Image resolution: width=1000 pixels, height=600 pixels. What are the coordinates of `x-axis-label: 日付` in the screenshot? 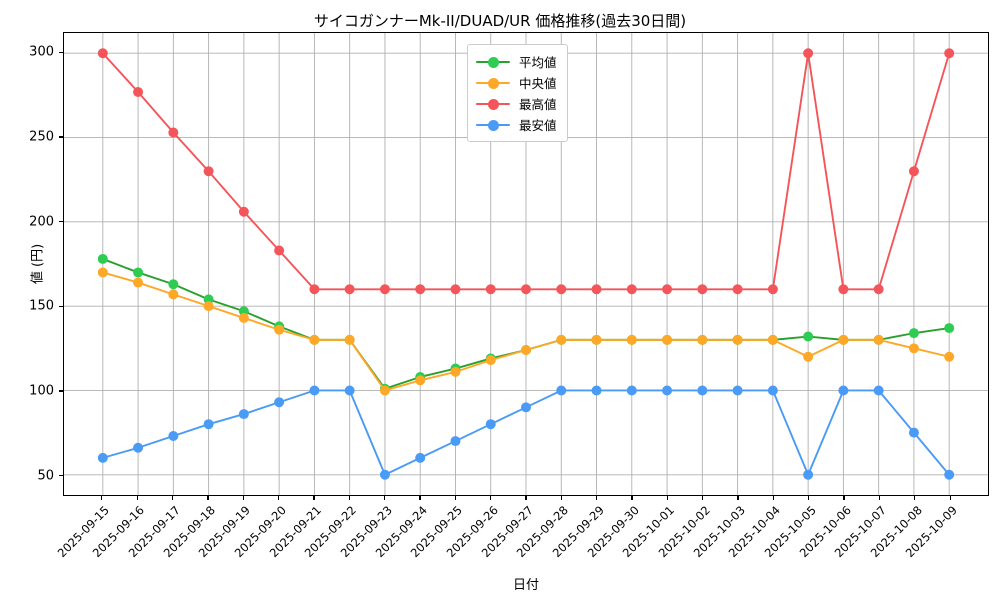 It's located at (525, 585).